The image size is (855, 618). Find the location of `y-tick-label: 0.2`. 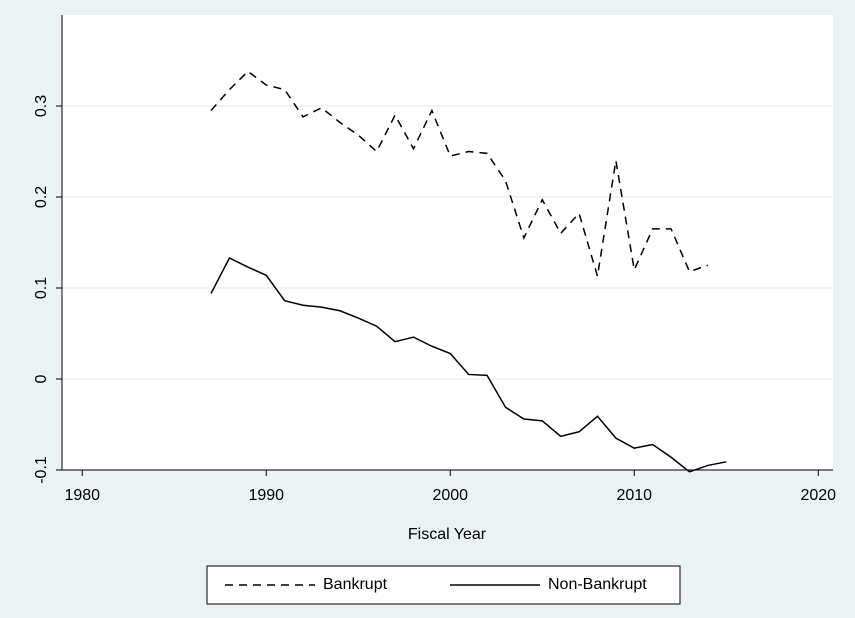

y-tick-label: 0.2 is located at coordinates (41, 197).